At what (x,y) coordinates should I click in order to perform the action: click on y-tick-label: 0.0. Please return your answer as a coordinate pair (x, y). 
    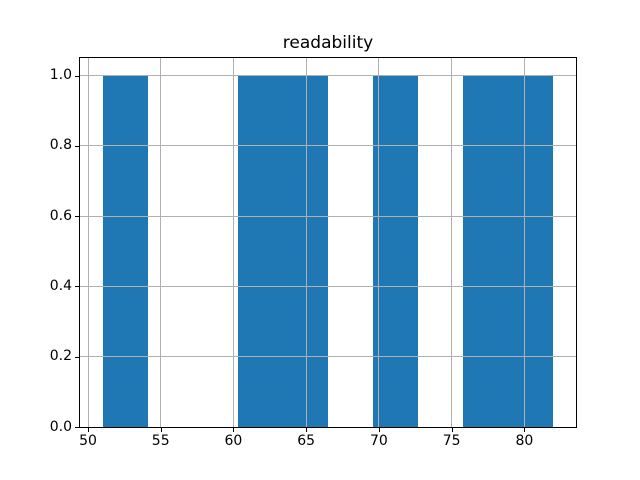
    Looking at the image, I should click on (60, 426).